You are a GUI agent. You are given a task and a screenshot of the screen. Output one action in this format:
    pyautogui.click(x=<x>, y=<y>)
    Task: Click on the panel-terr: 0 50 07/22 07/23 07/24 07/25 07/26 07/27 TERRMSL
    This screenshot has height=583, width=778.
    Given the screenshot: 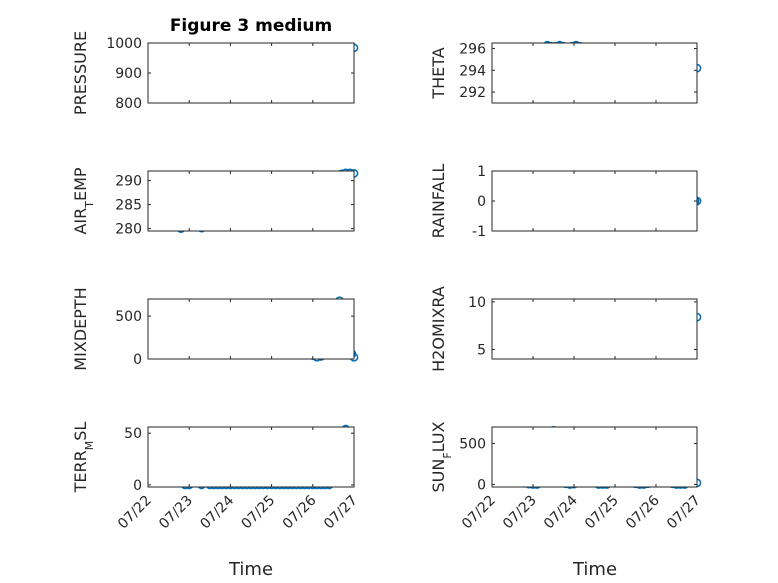 What is the action you would take?
    pyautogui.click(x=216, y=477)
    